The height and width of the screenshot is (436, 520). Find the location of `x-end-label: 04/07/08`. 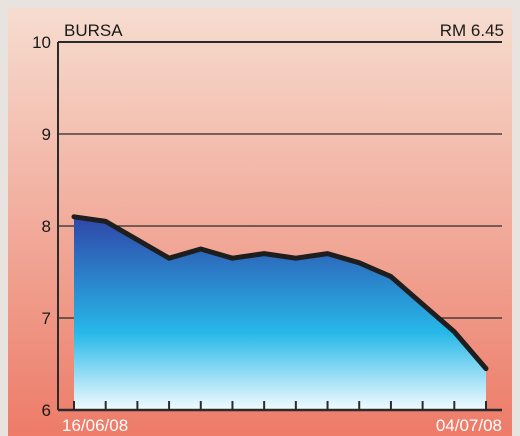

x-end-label: 04/07/08 is located at coordinates (469, 425).